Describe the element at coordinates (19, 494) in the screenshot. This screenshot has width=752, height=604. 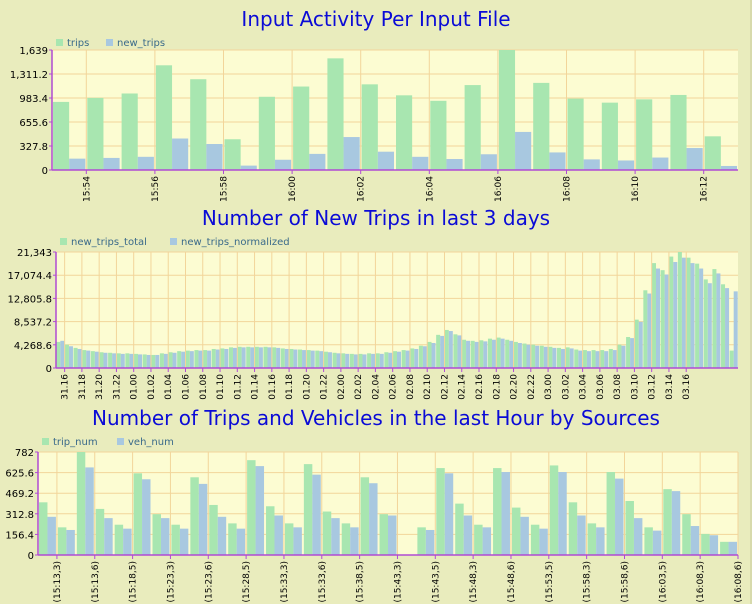
I see `y-tick-label: 469.2` at that location.